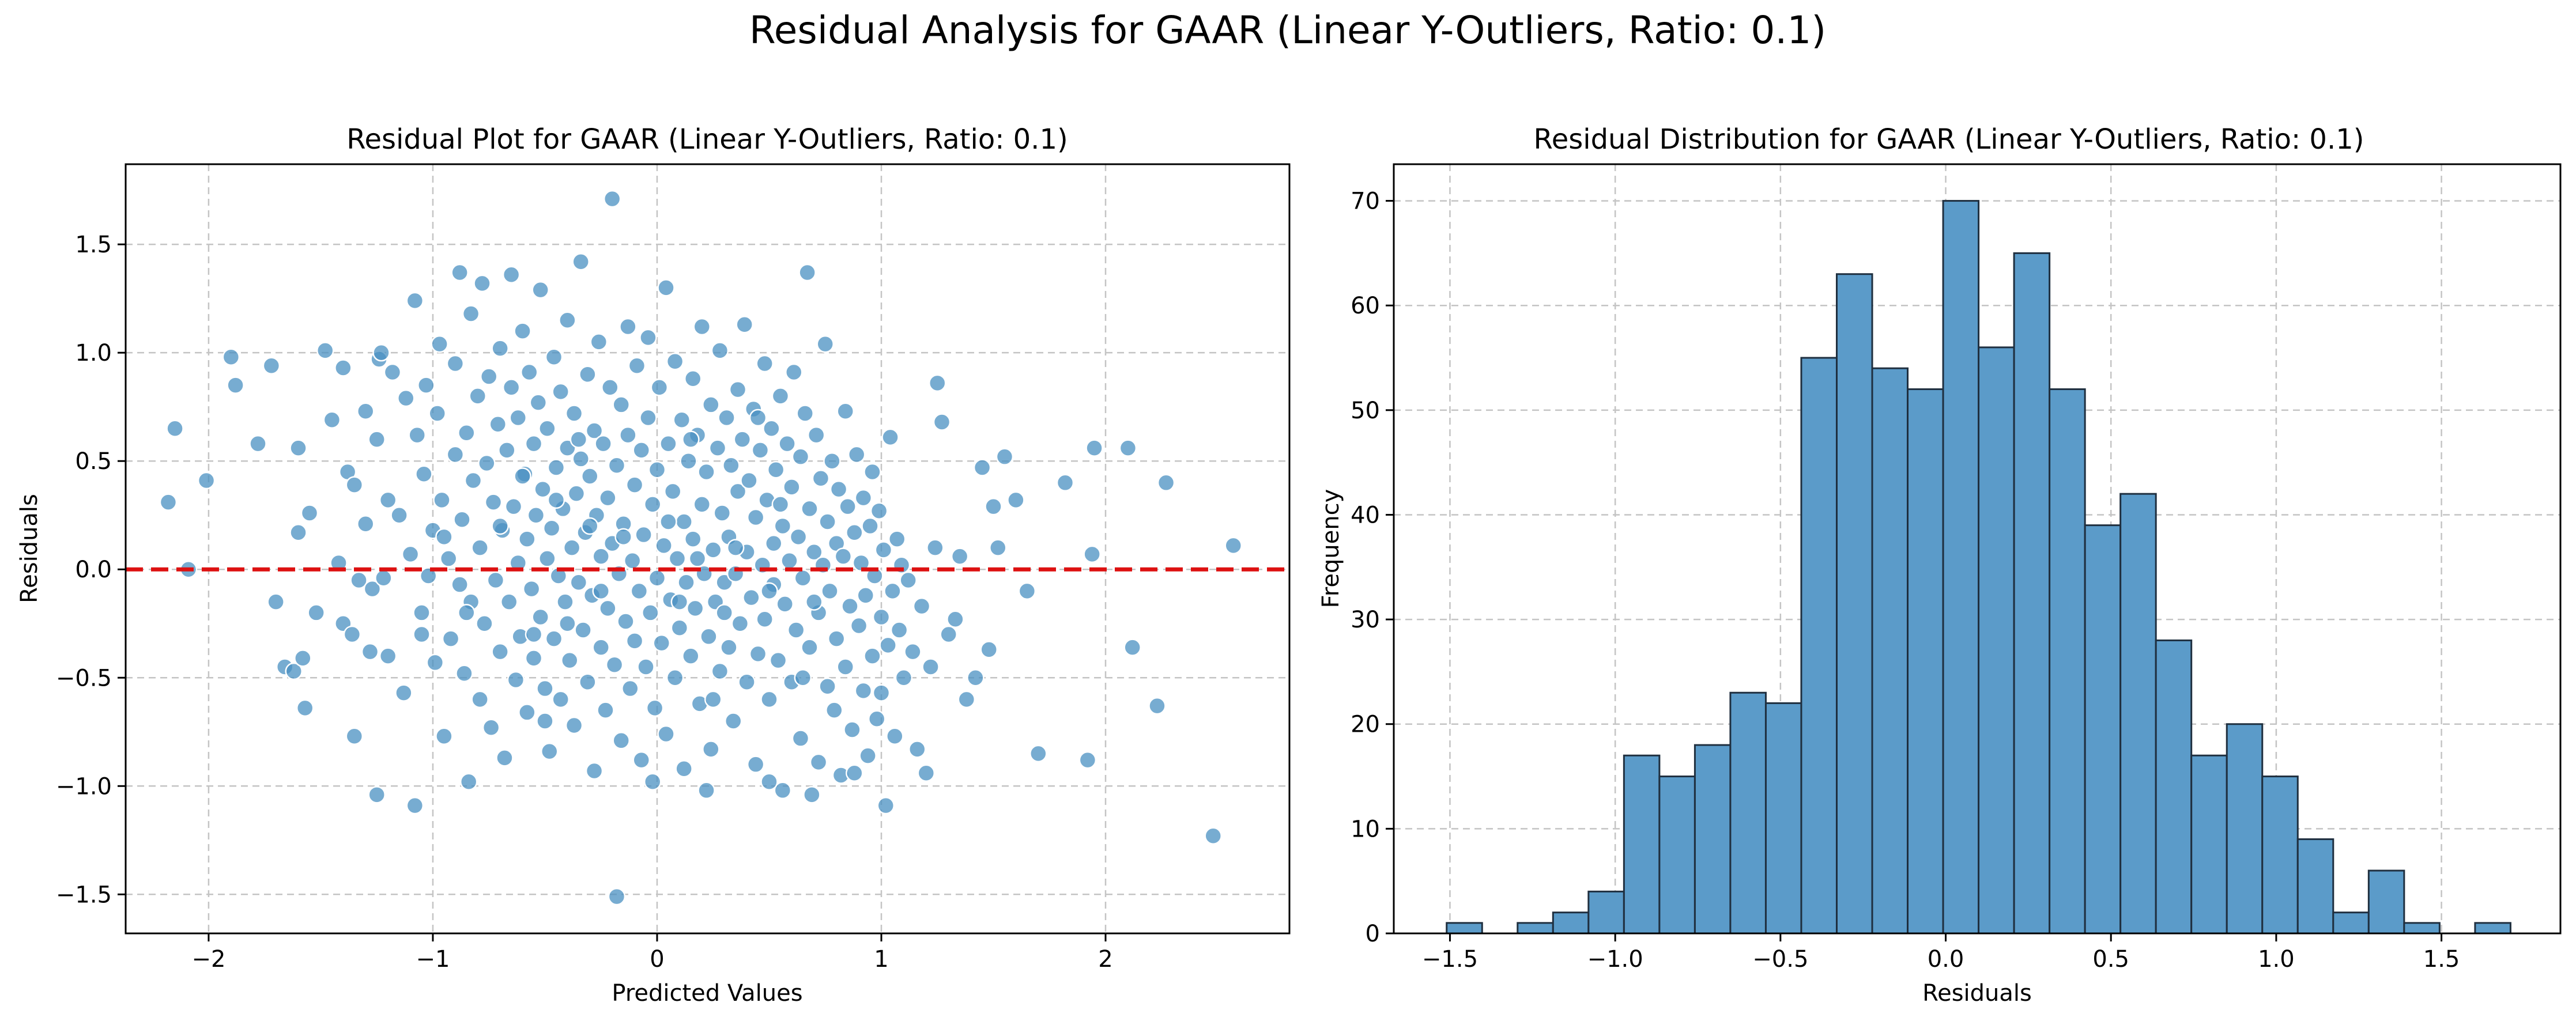 This screenshot has width=2576, height=1025. I want to click on scatter-y-tick-label: −1.5, so click(84, 895).